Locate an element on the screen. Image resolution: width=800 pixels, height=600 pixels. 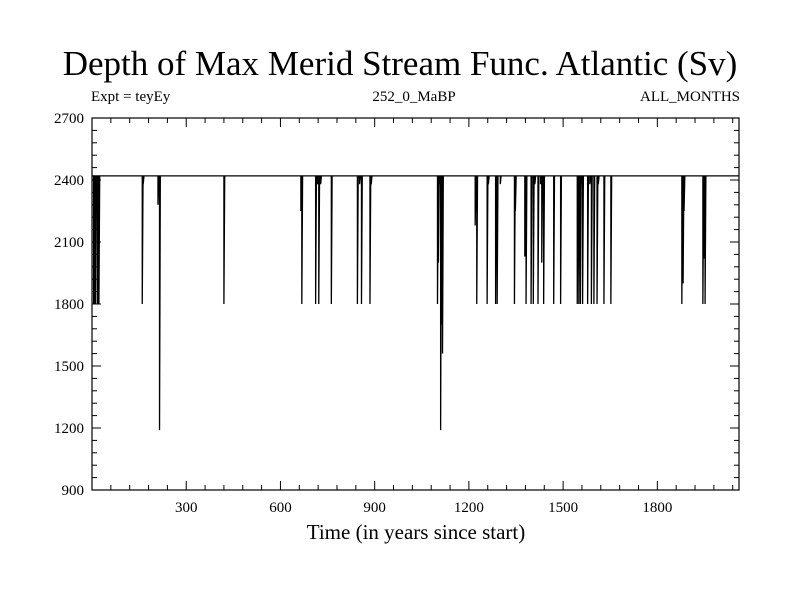
y-tick-label: 2700 is located at coordinates (69, 119).